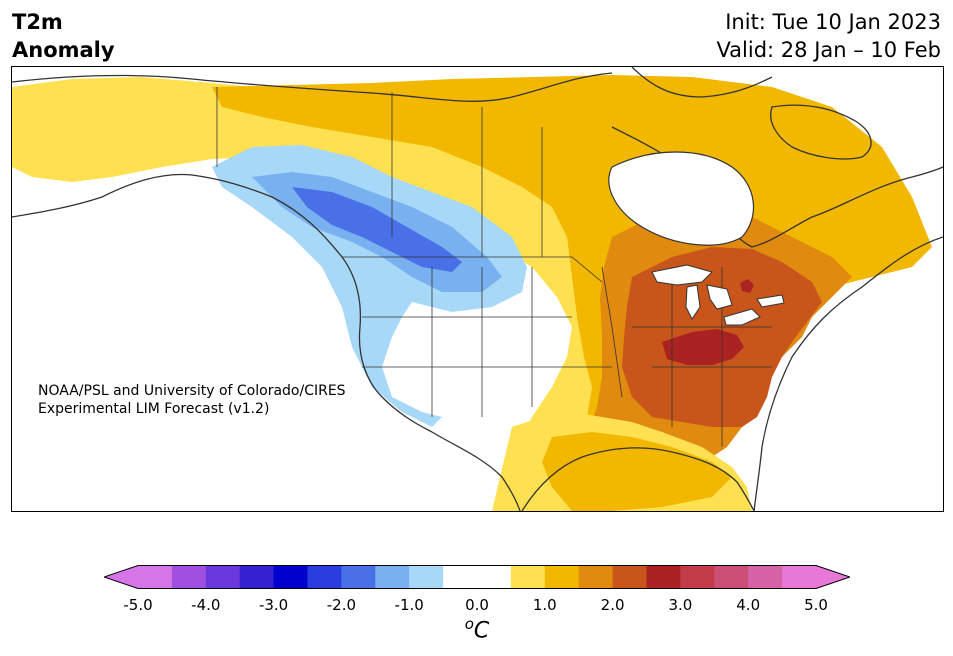  Describe the element at coordinates (481, 631) in the screenshot. I see `unit-base: C` at that location.